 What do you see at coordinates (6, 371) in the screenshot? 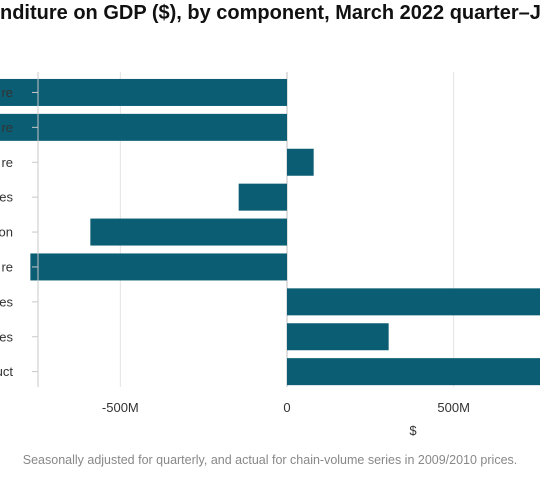
I see `y-tick-label: uct` at bounding box center [6, 371].